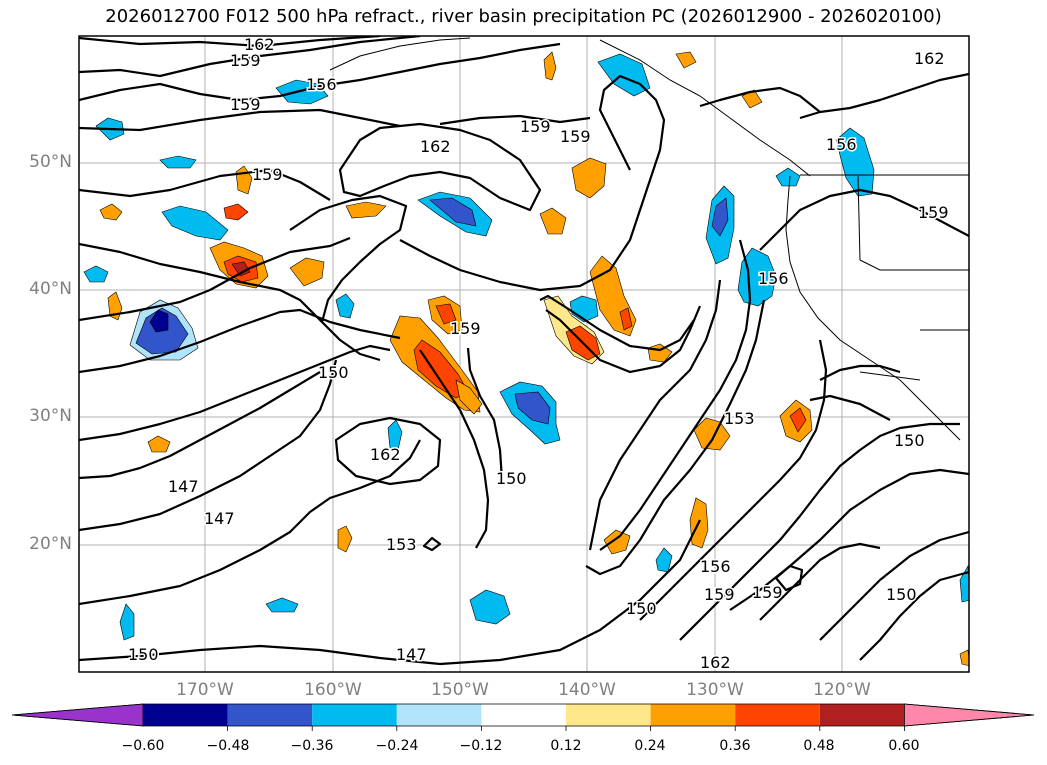 This screenshot has width=1047, height=765. I want to click on colorbar-tick: −0.12, so click(481, 746).